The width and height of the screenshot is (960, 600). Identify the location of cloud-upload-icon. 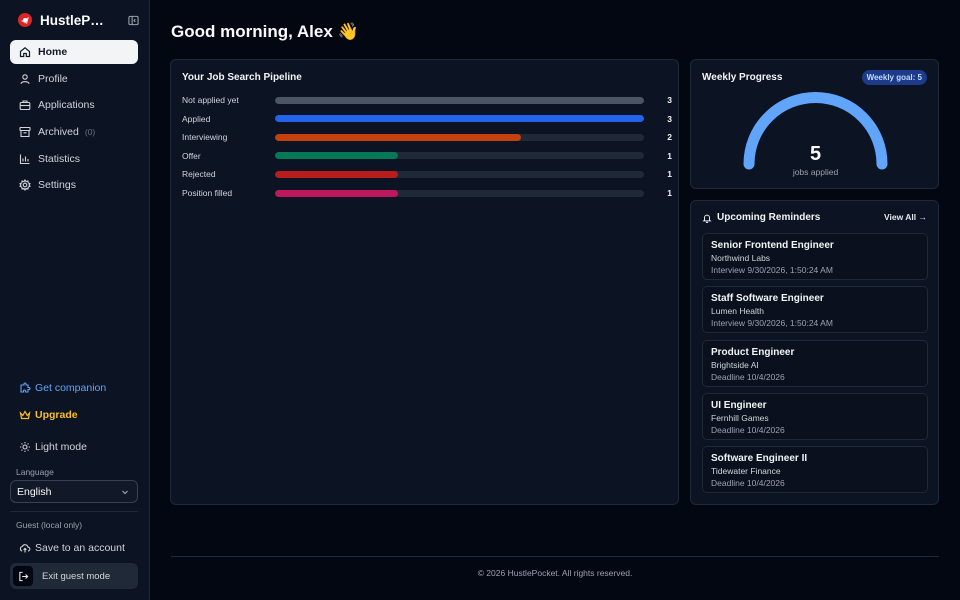
(25, 548).